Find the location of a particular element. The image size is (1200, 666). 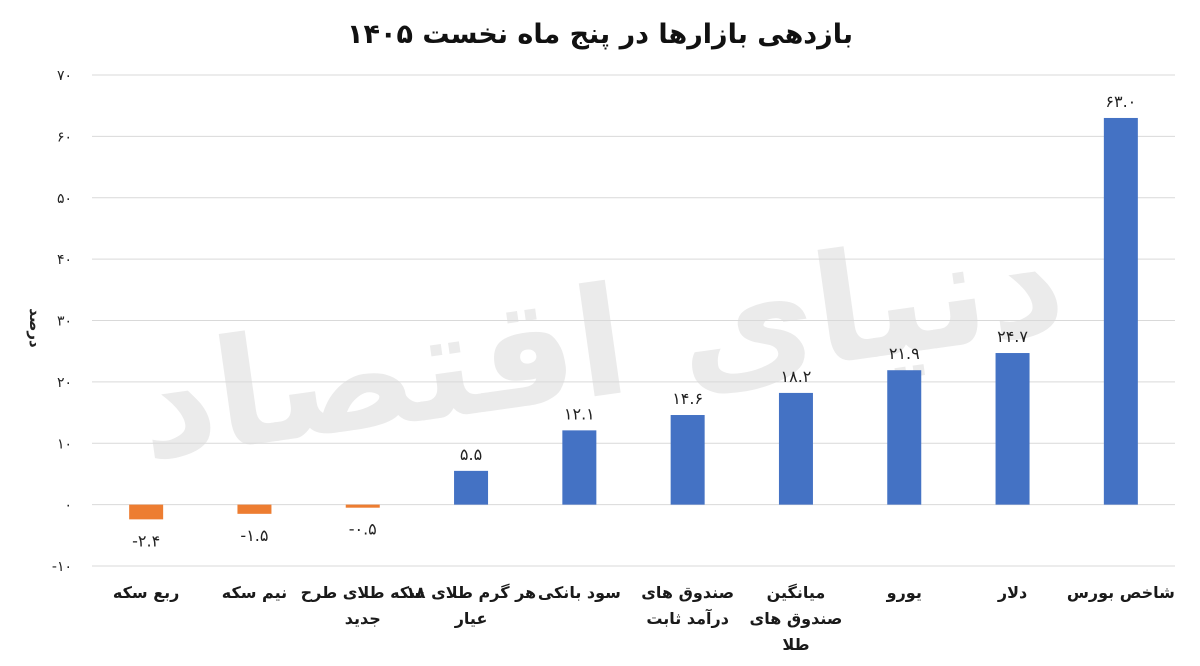

chart-title: بازدهی بازارها در پنج ماه نخست ۱۴۰۵ is located at coordinates (600, 34).